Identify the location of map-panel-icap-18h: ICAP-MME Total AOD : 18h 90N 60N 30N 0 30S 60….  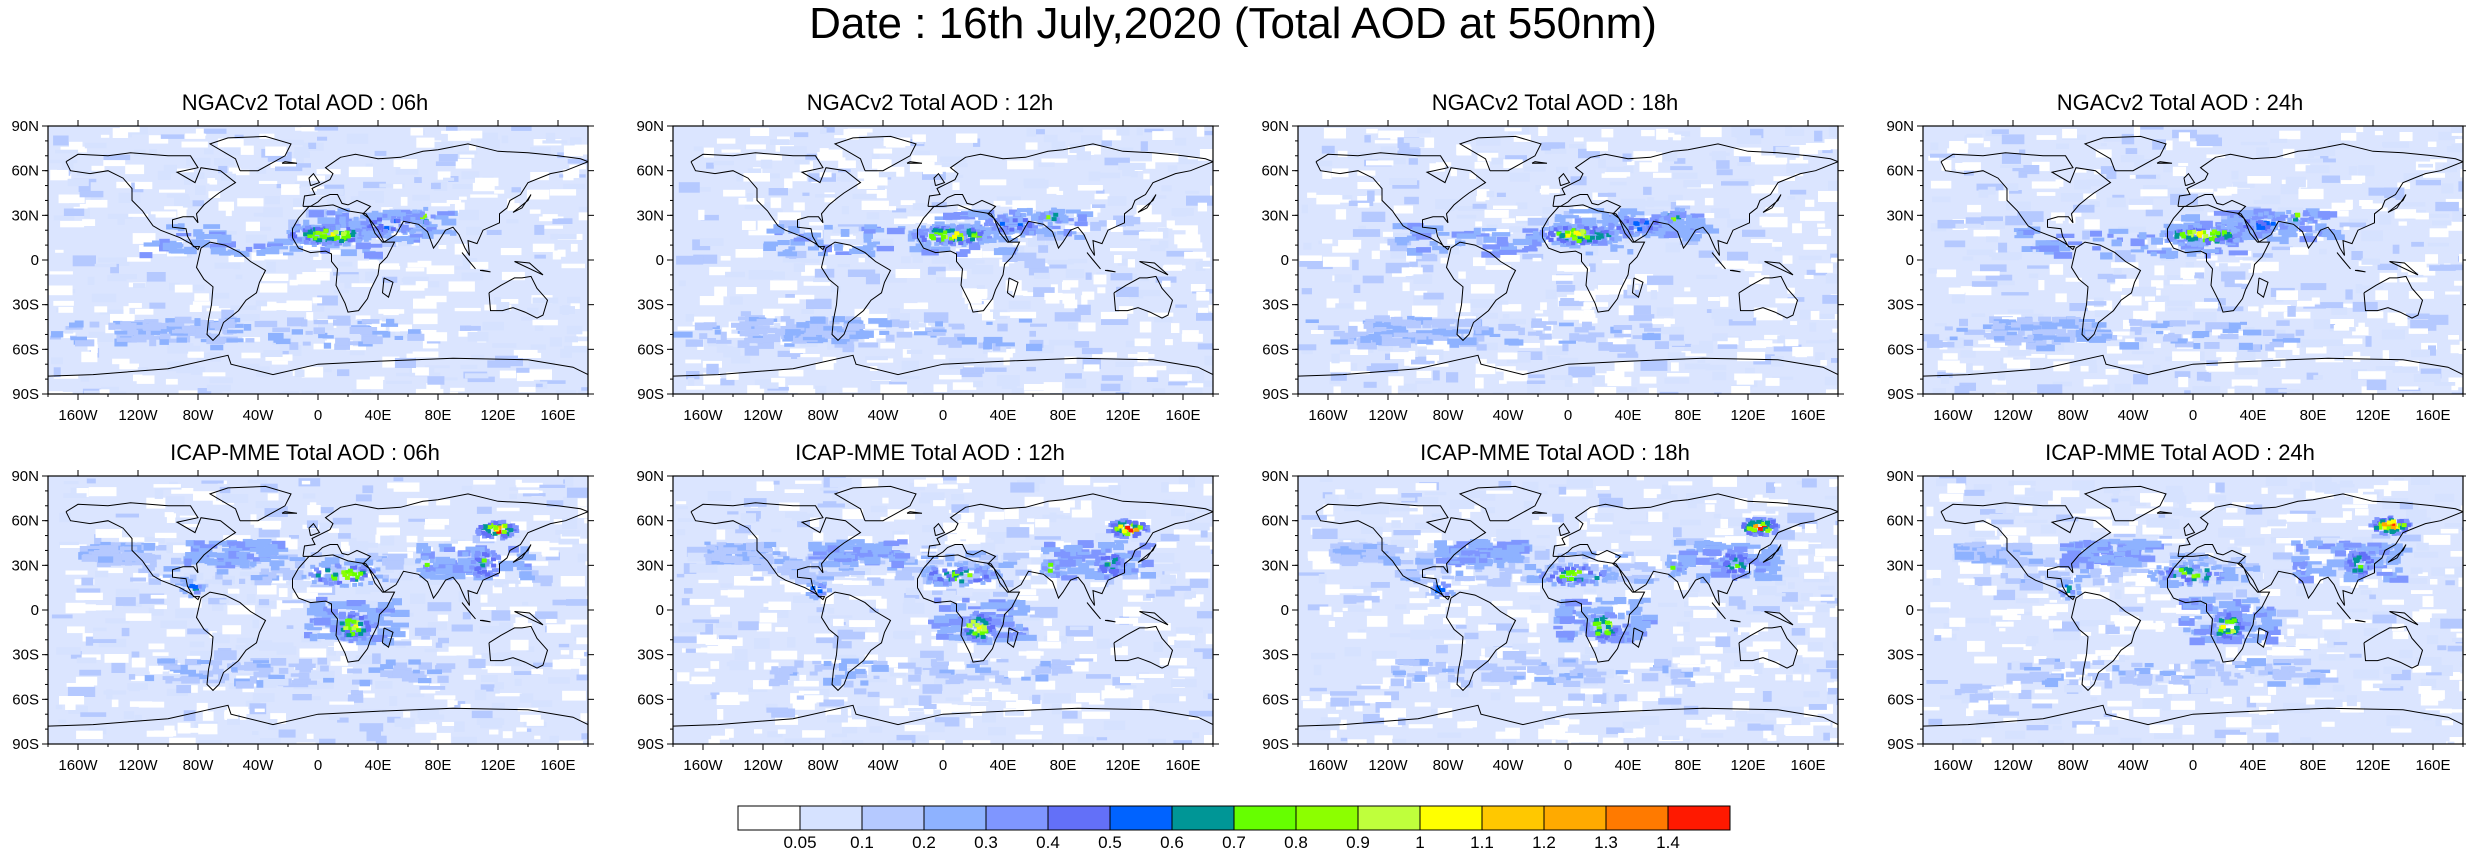
(1553, 615).